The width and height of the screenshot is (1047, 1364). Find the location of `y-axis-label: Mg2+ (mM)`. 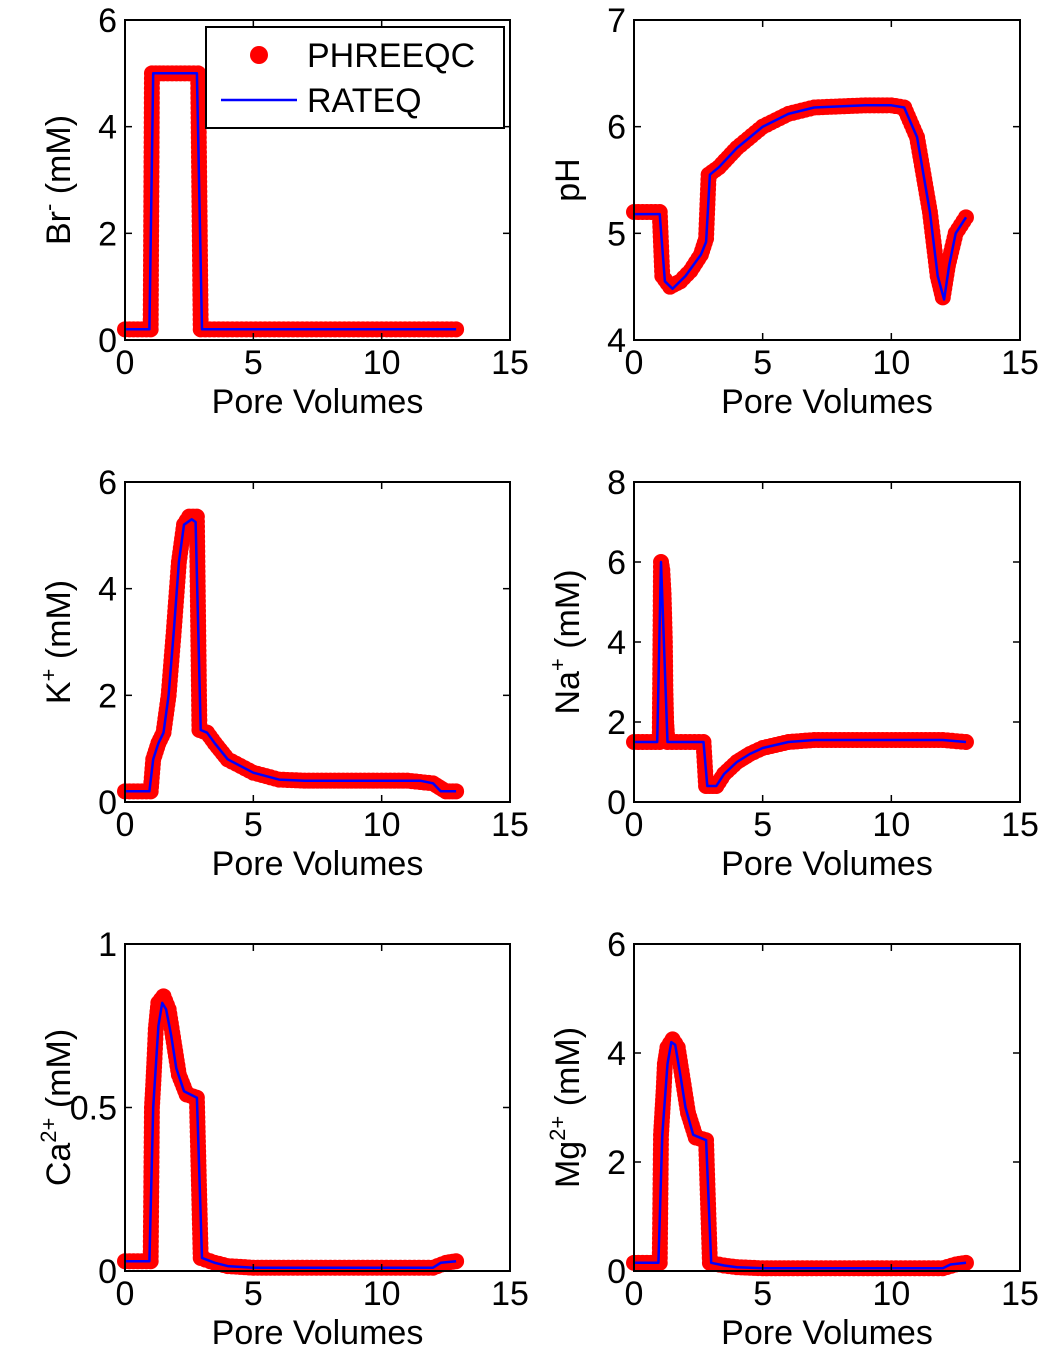

y-axis-label: Mg2+ (mM) is located at coordinates (566, 1107).